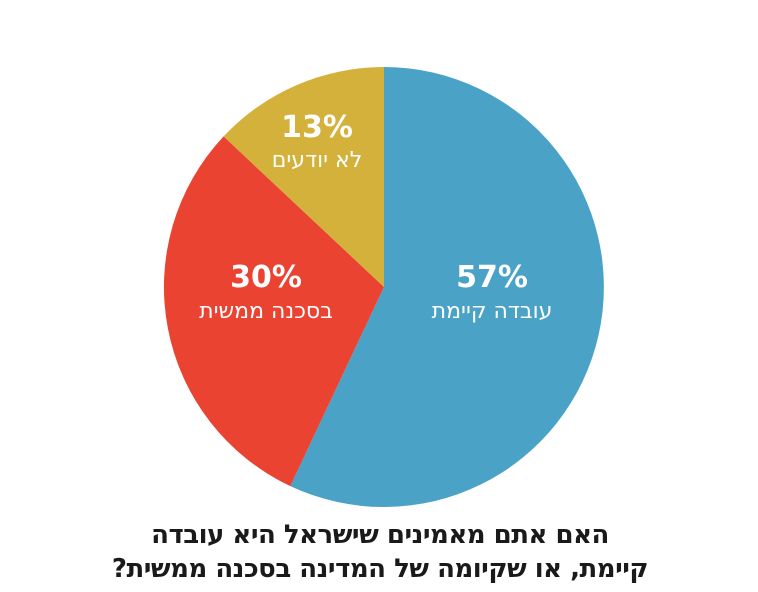  What do you see at coordinates (266, 277) in the screenshot?
I see `slice-danger-percent: 30%` at bounding box center [266, 277].